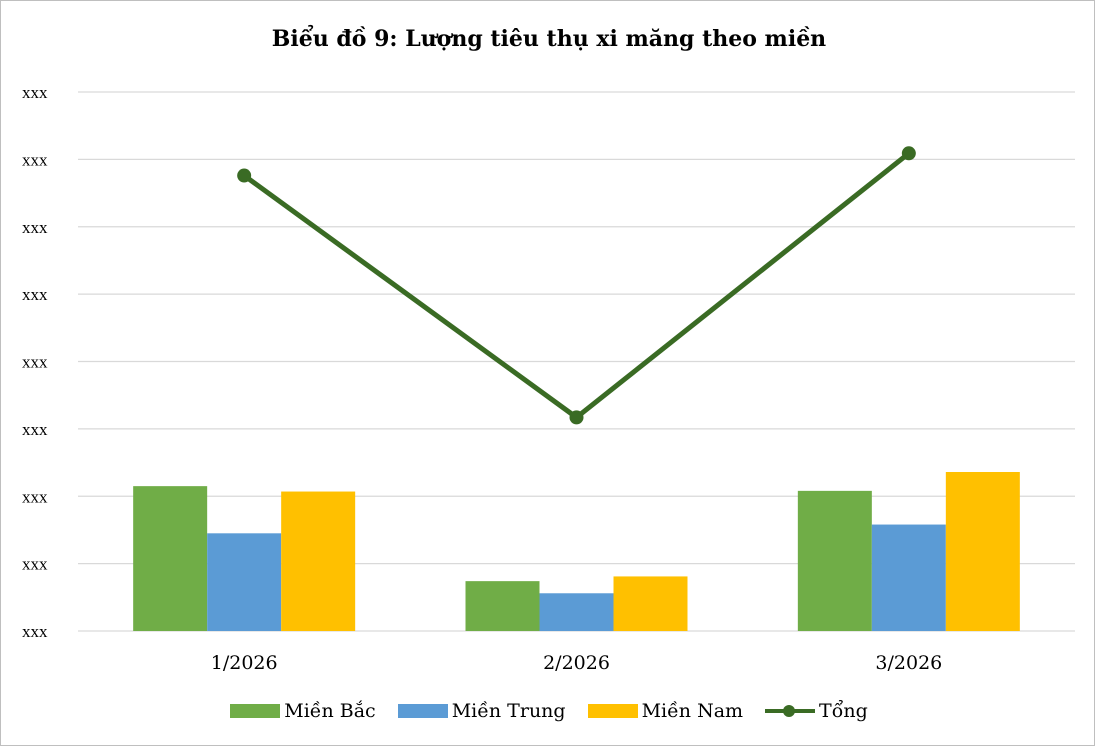 The image size is (1098, 749). I want to click on legend-item-mien-trung: Miền Trung, so click(481, 711).